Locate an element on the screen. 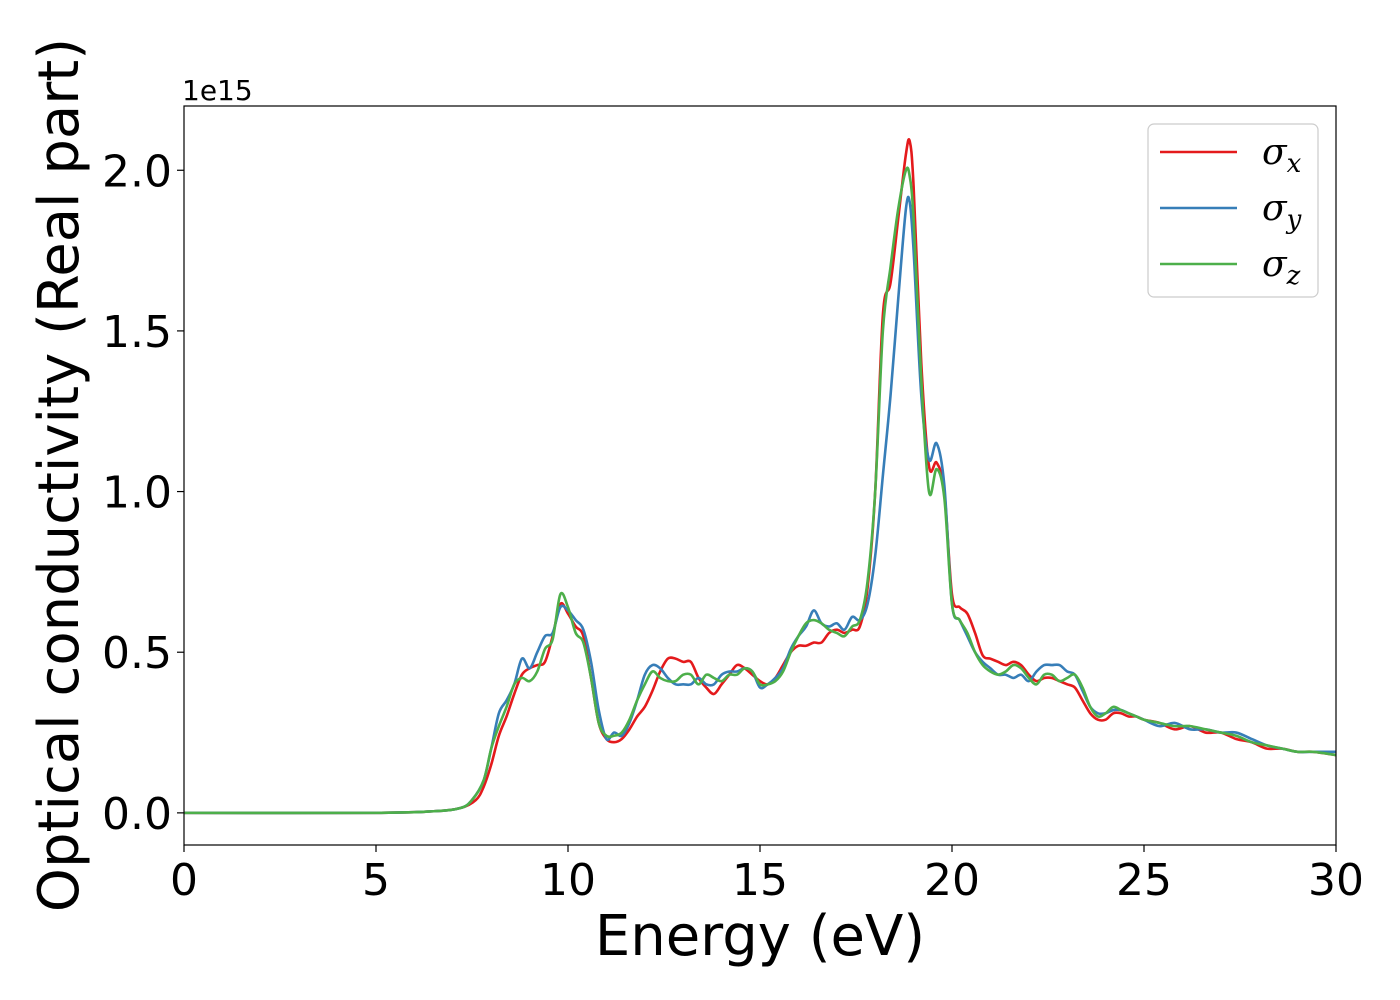 This screenshot has height=1000, width=1400. y-tick-label: 1.5 is located at coordinates (137, 332).